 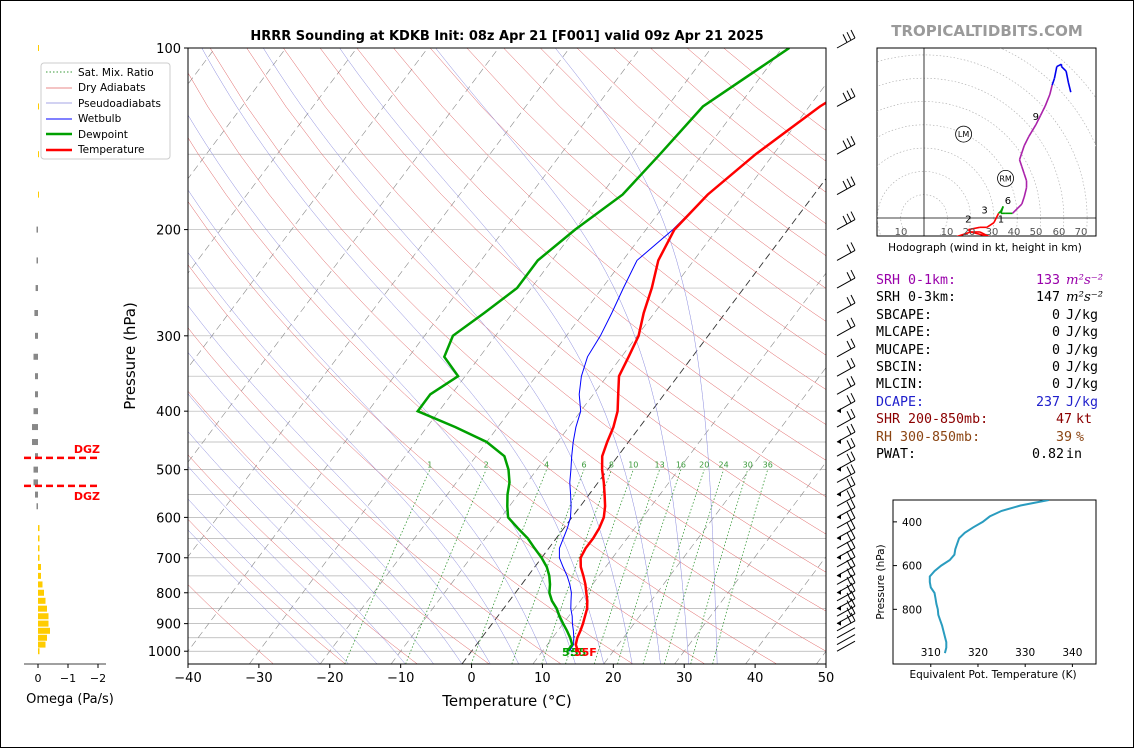 I want to click on x-tick-label: 30, so click(x=684, y=678).